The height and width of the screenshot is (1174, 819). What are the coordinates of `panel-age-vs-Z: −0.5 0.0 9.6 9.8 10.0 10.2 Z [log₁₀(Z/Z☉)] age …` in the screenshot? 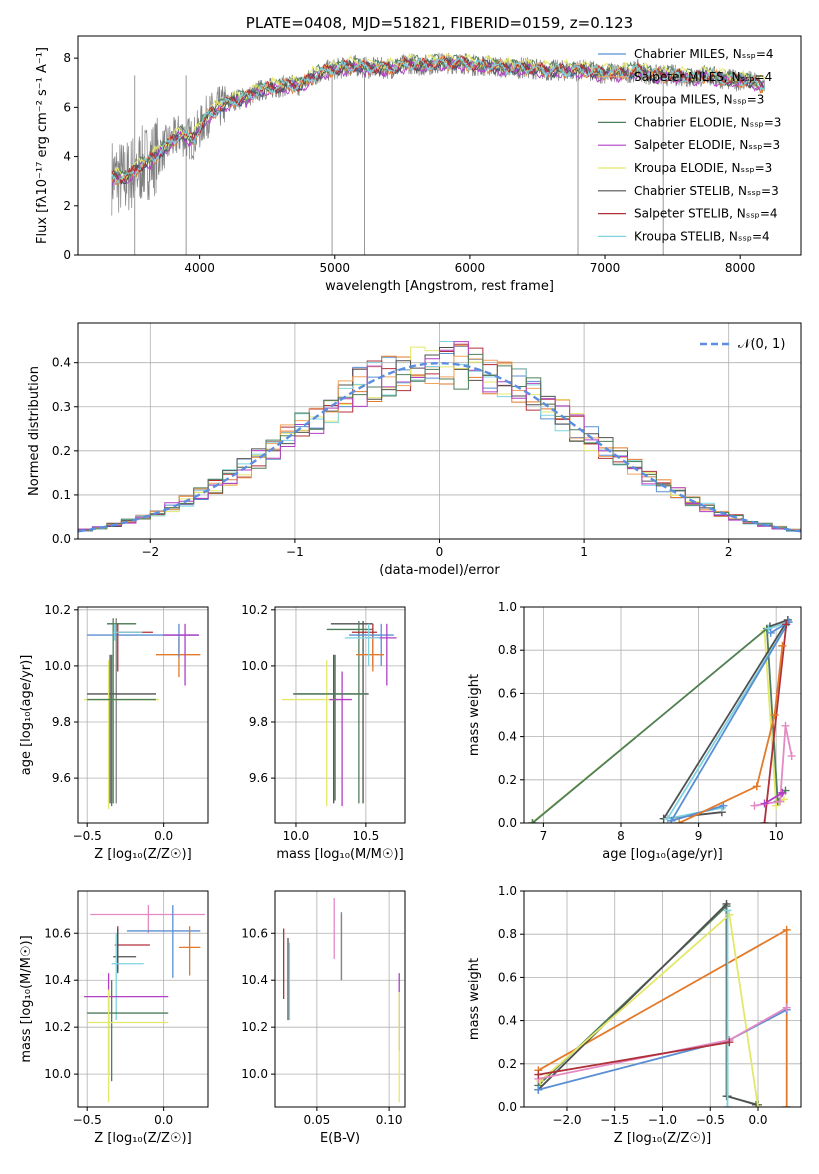 It's located at (114, 732).